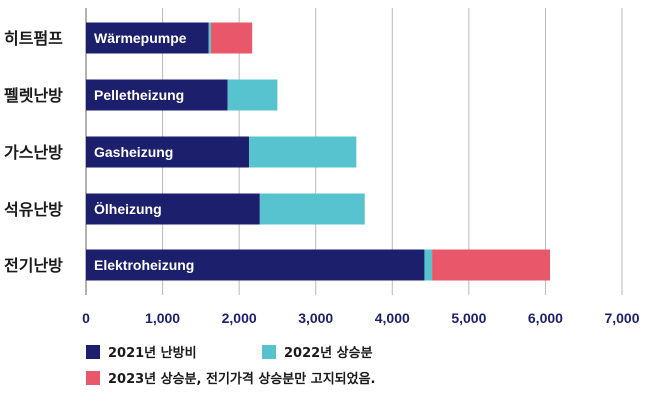 This screenshot has width=650, height=401. I want to click on category-label: 석유난방, so click(33, 209).